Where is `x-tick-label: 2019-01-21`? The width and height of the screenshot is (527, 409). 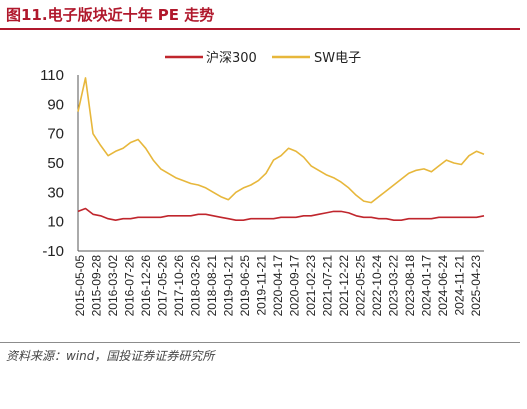
x-tick-label: 2019-01-21 is located at coordinates (229, 286).